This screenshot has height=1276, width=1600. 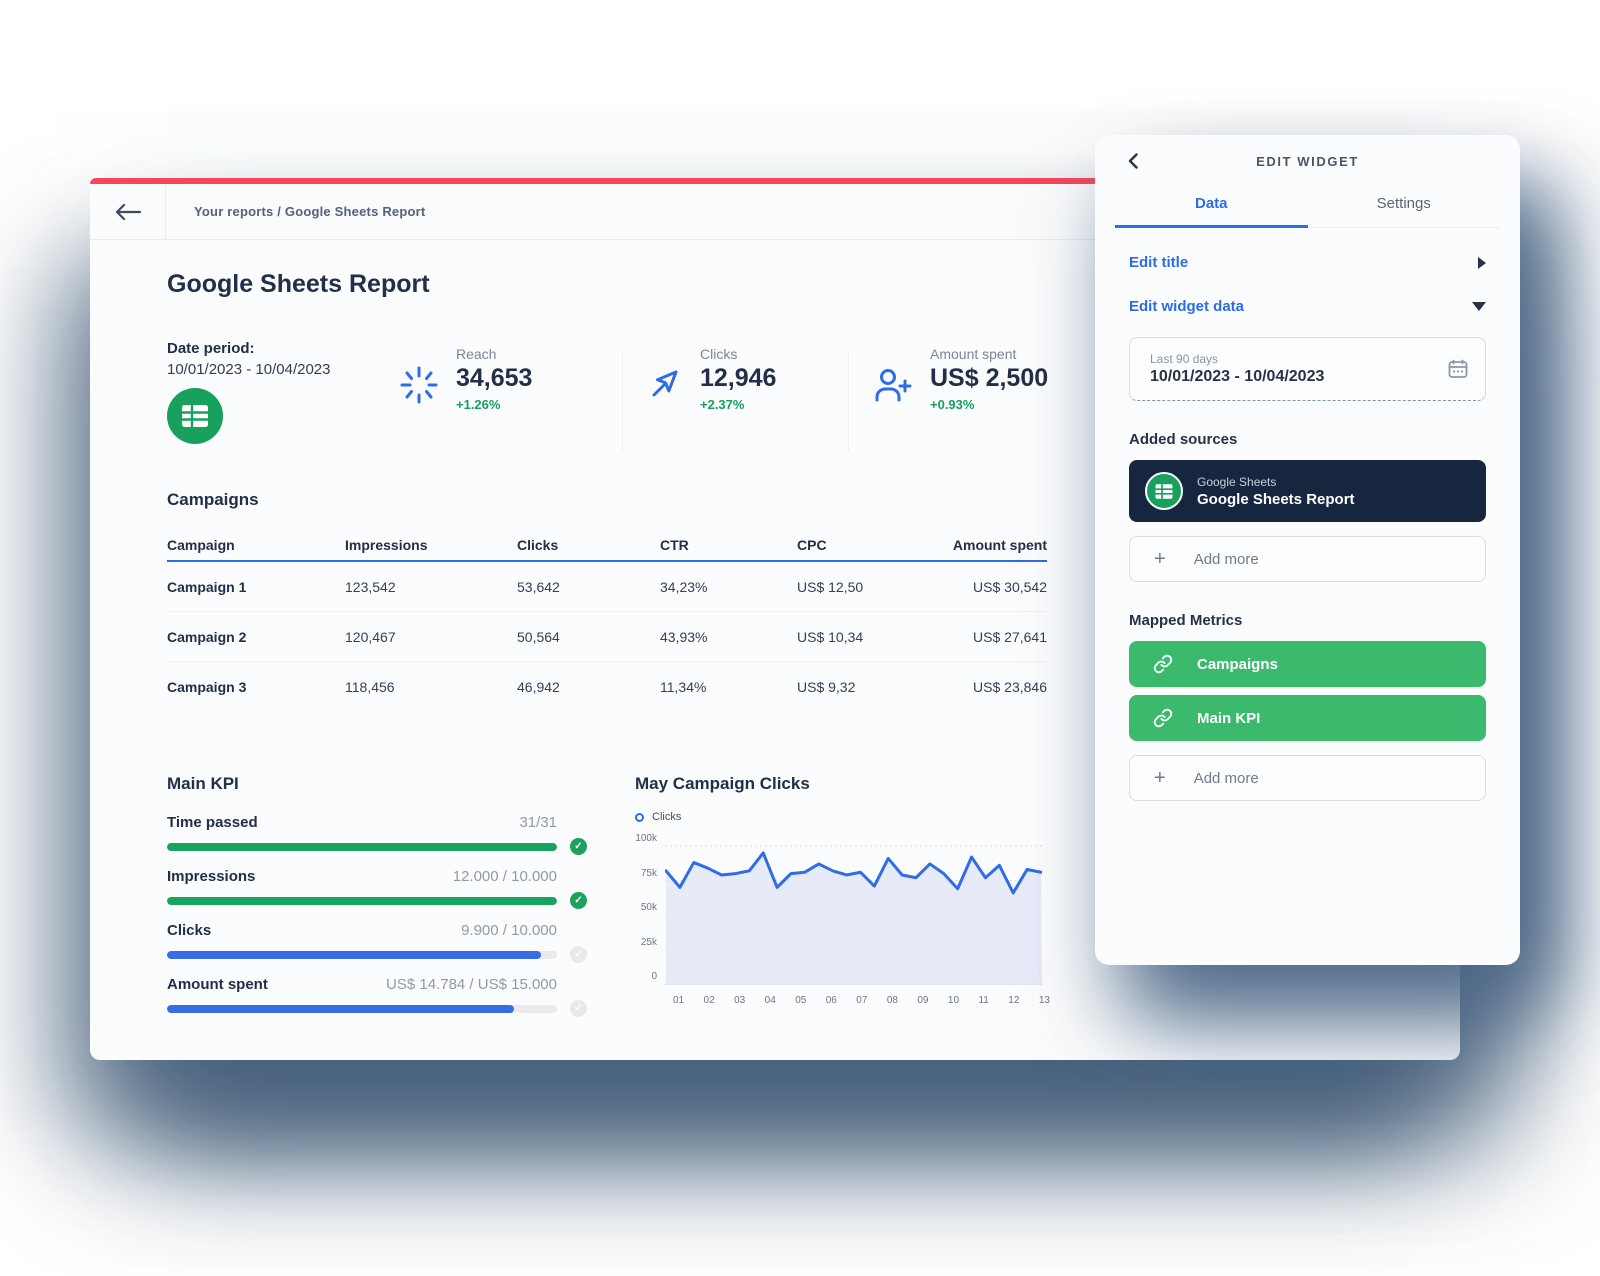 What do you see at coordinates (538, 687) in the screenshot?
I see `cell-clicks: 46,942` at bounding box center [538, 687].